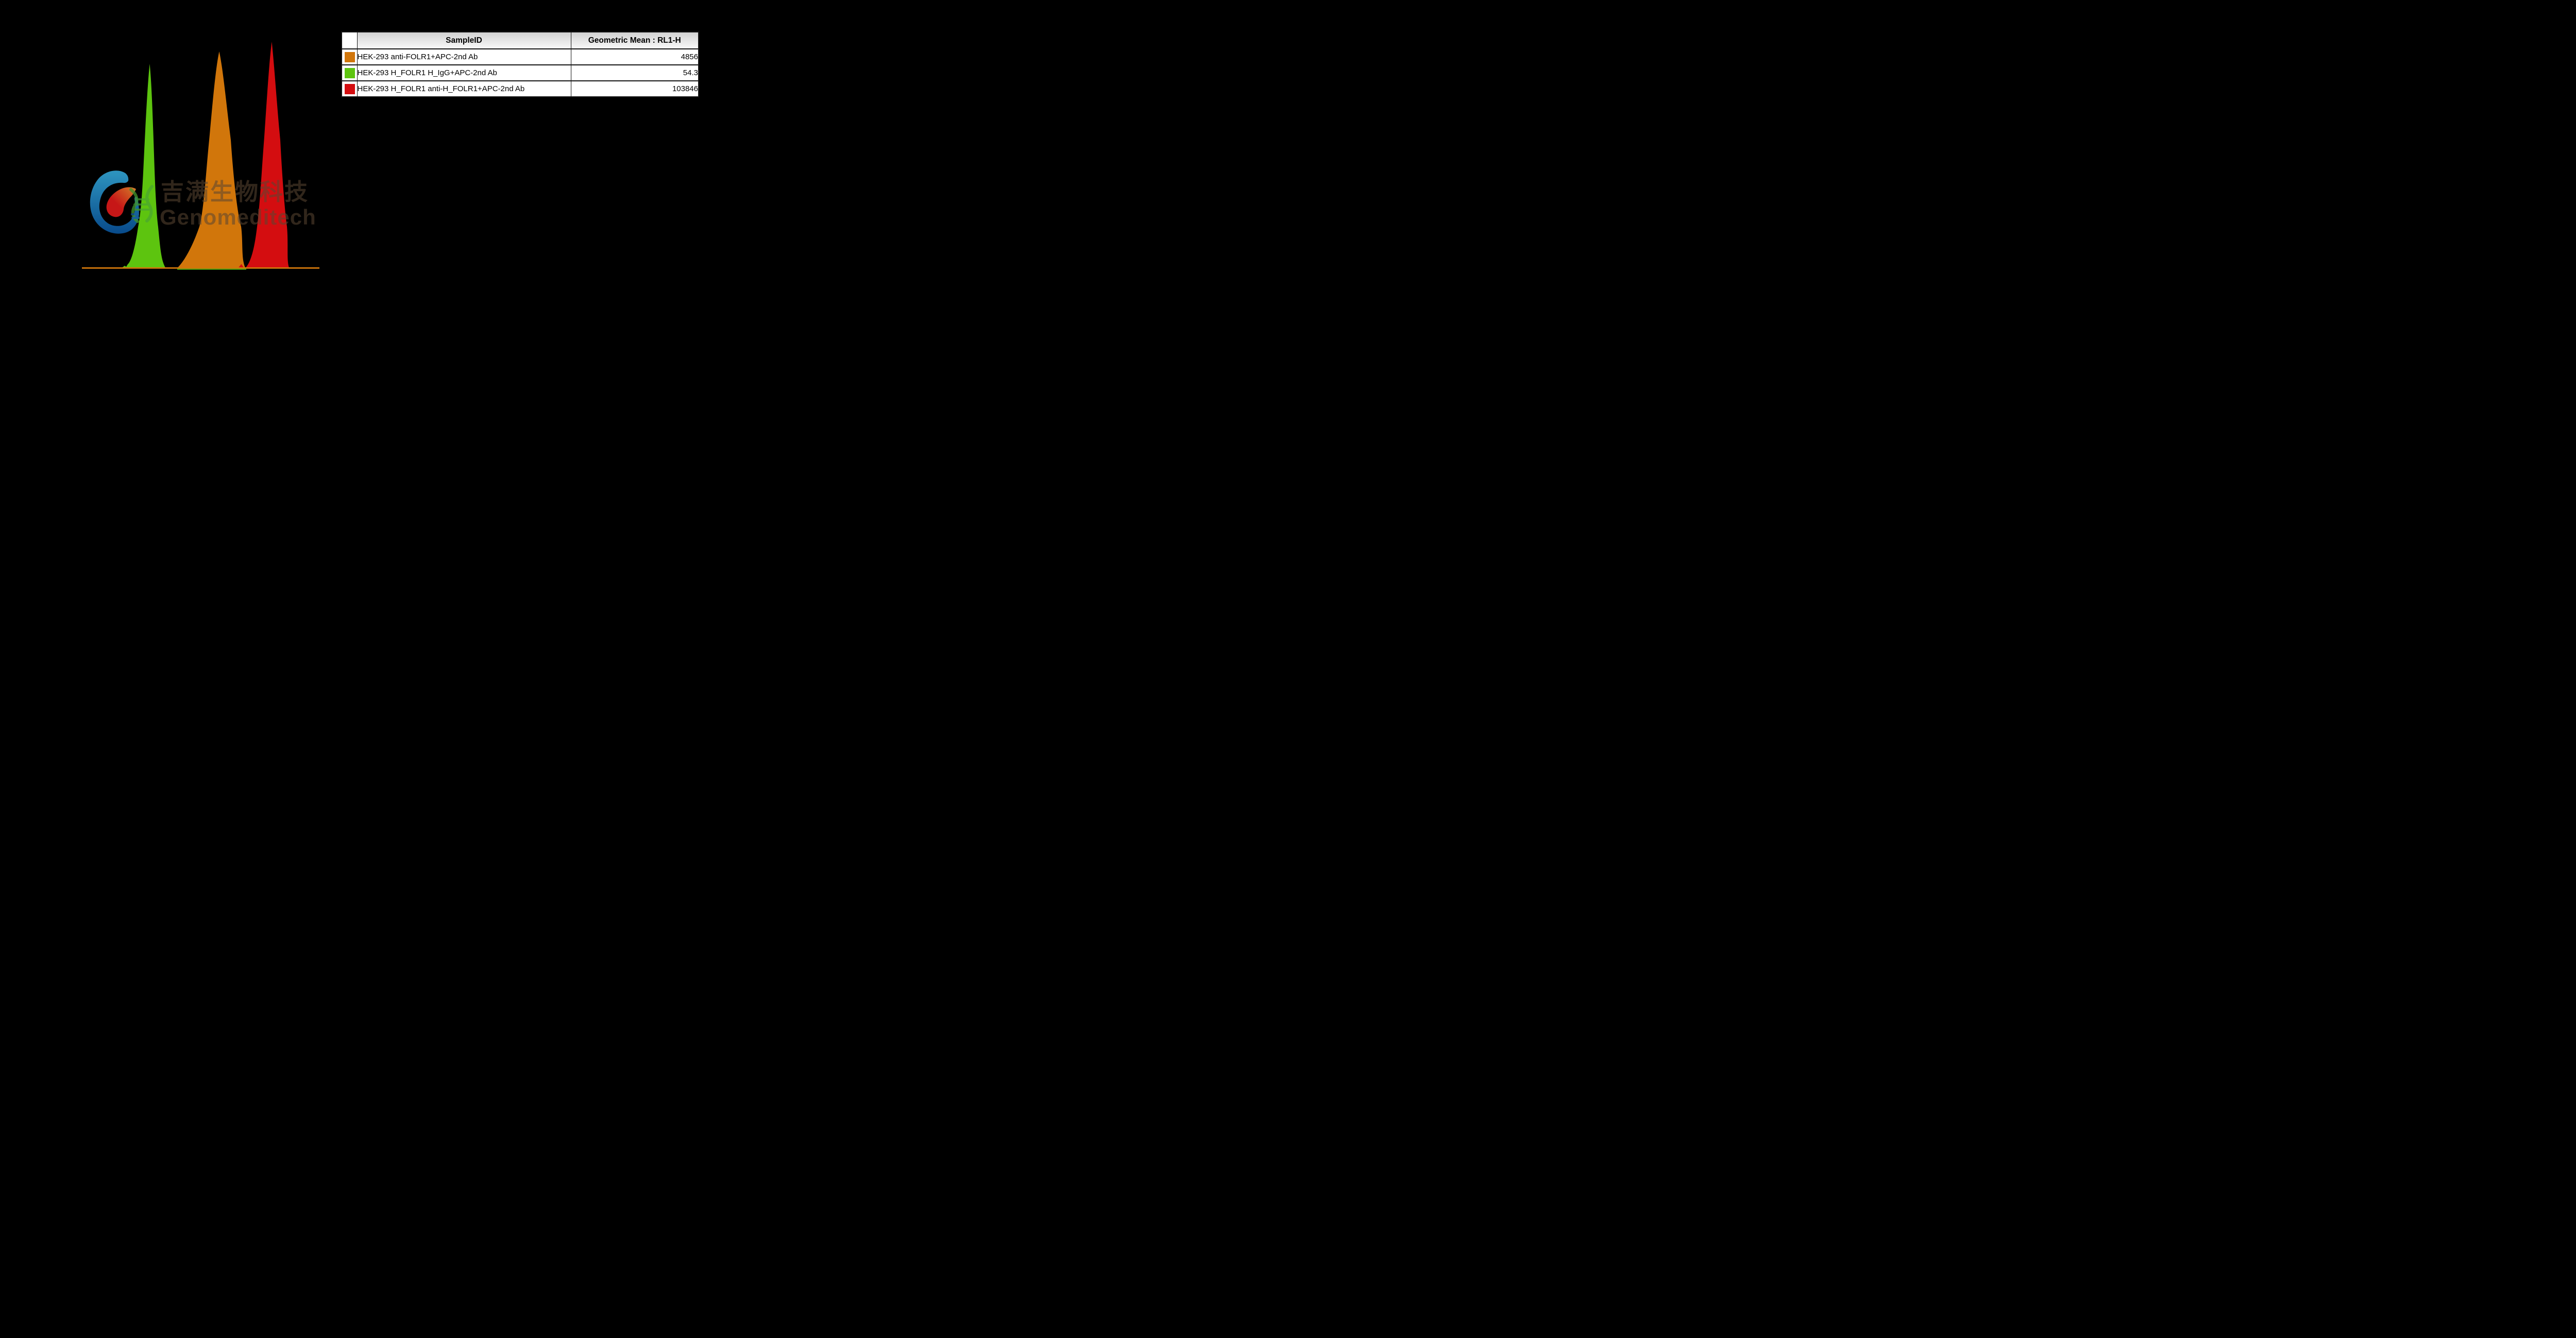  I want to click on table-row-green: HEK-293 H_FOLR1 H_IgG+APC-2nd Ab 54.3, so click(520, 73).